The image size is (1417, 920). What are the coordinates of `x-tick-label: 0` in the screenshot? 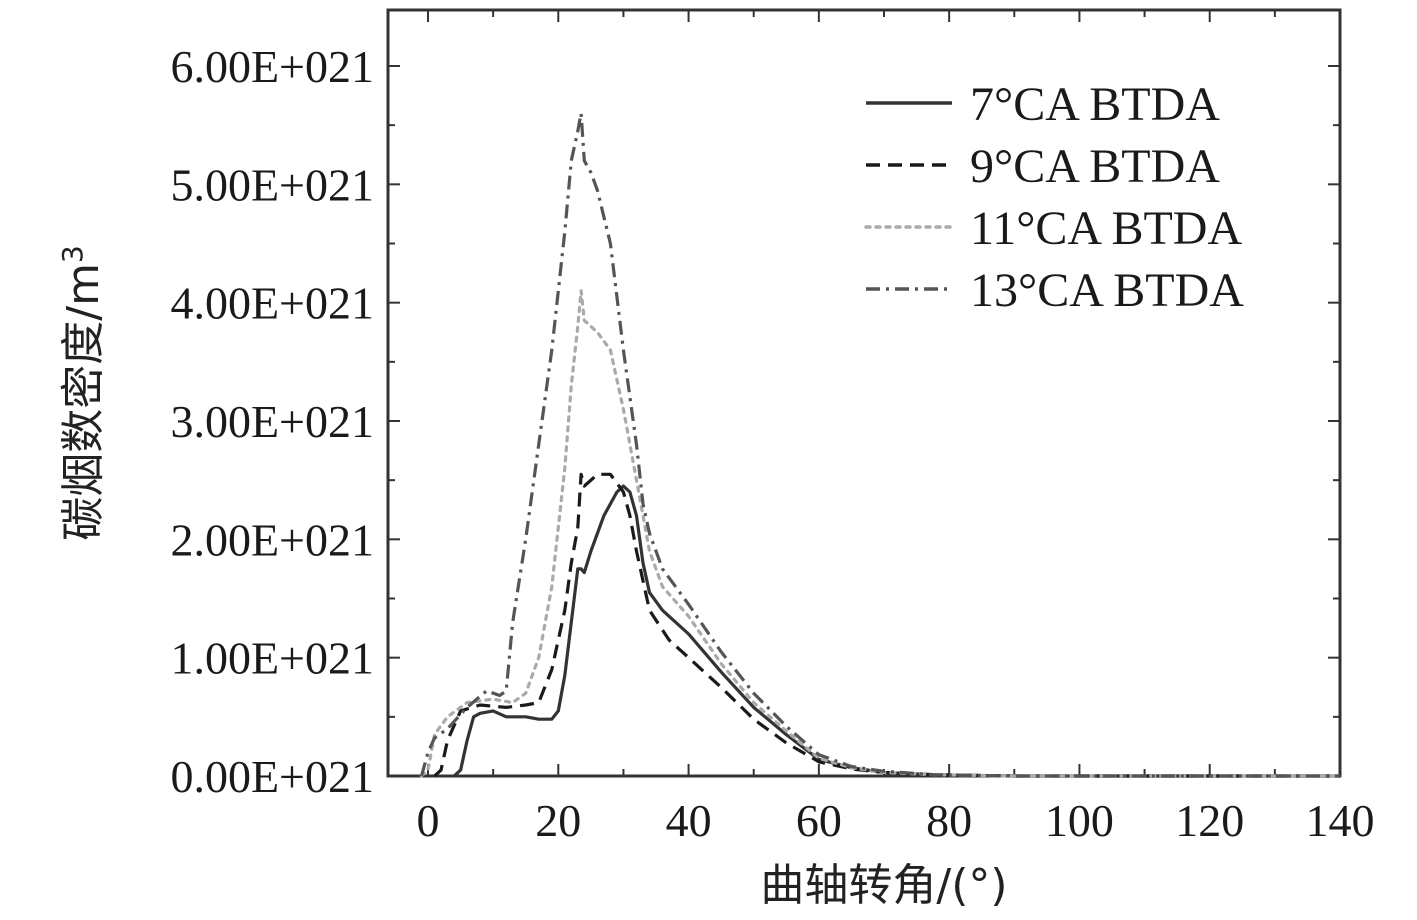 It's located at (428, 820).